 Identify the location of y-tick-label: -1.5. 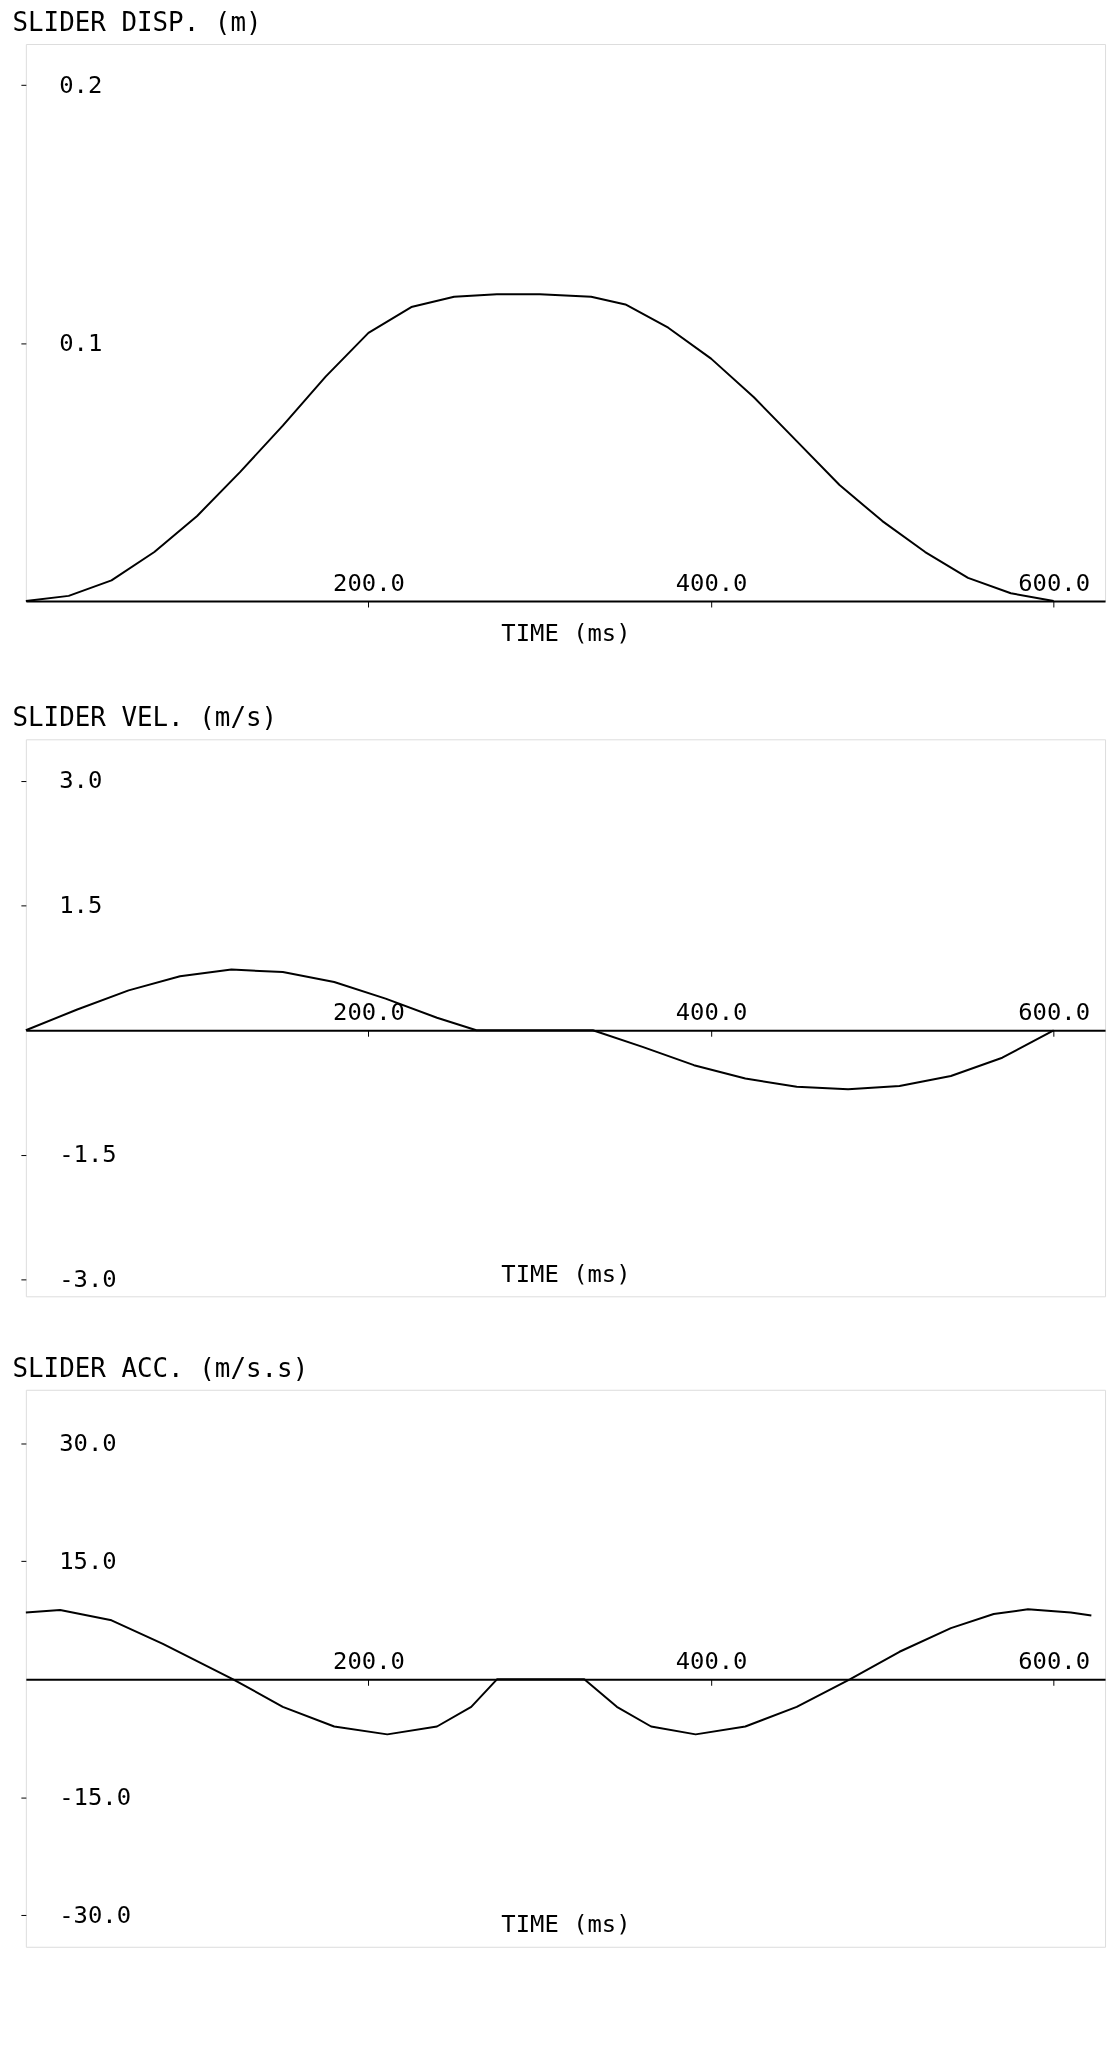
(88, 1154).